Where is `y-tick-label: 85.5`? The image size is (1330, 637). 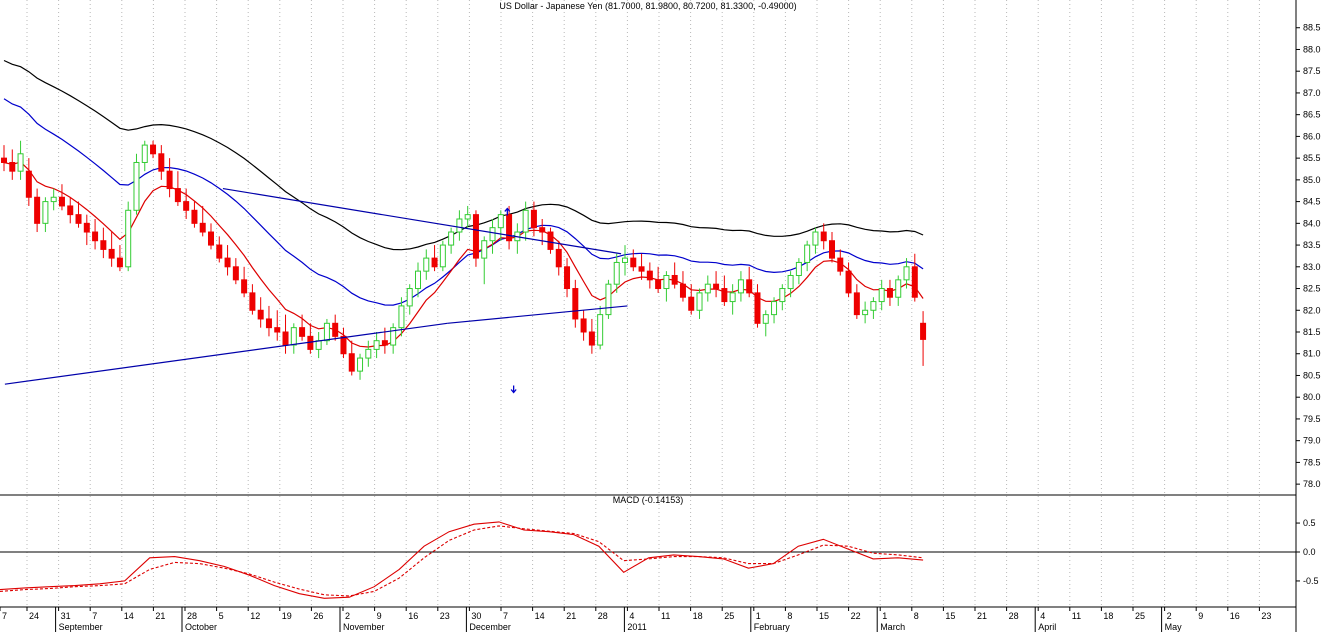
y-tick-label: 85.5 is located at coordinates (1312, 158).